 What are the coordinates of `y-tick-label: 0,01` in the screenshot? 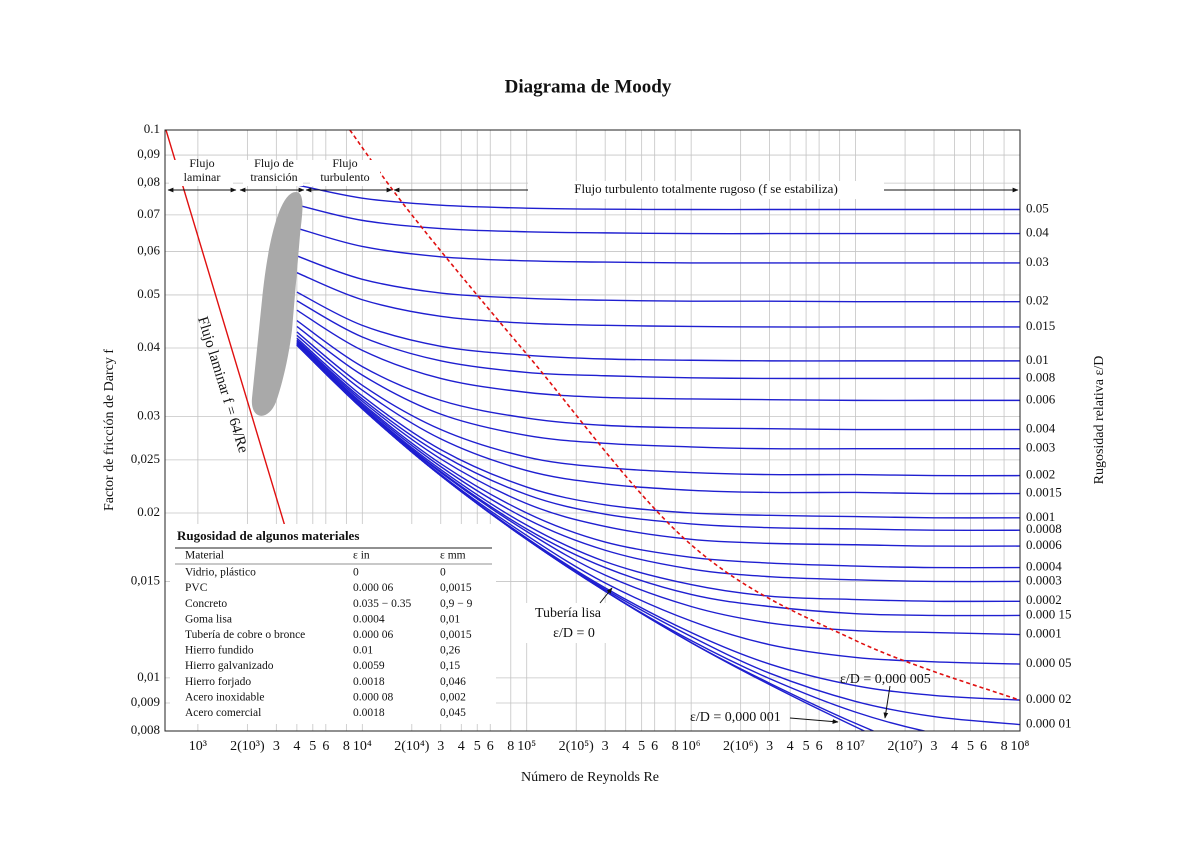 It's located at (148, 676).